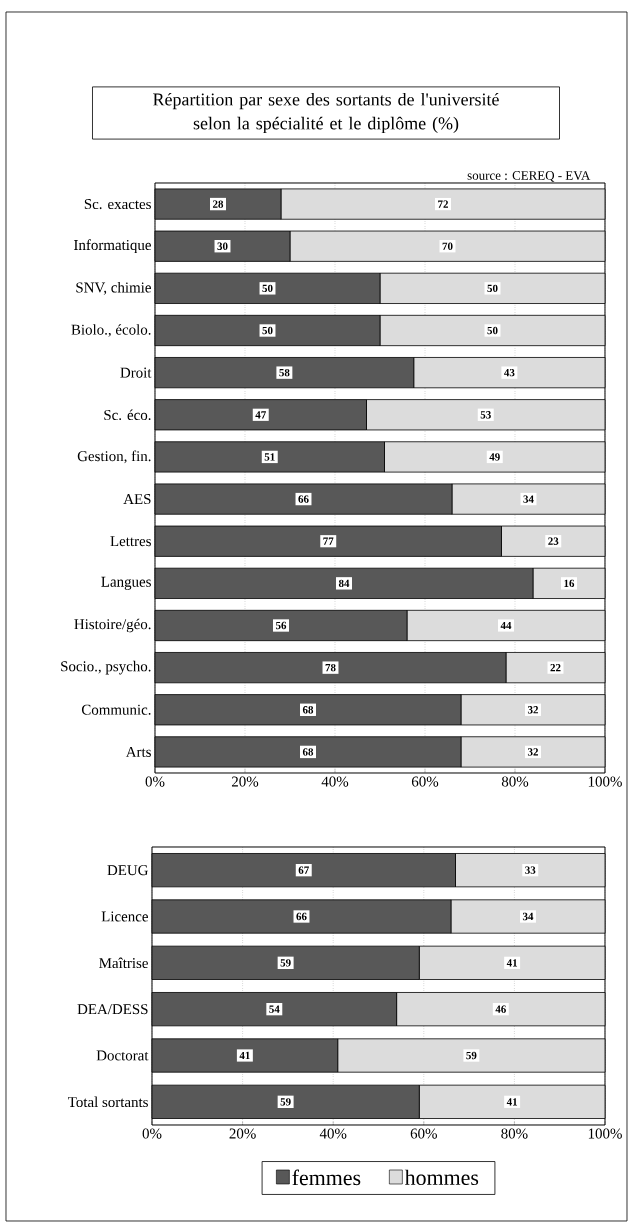  What do you see at coordinates (123, 963) in the screenshot?
I see `y-tick-label: Maîtrise` at bounding box center [123, 963].